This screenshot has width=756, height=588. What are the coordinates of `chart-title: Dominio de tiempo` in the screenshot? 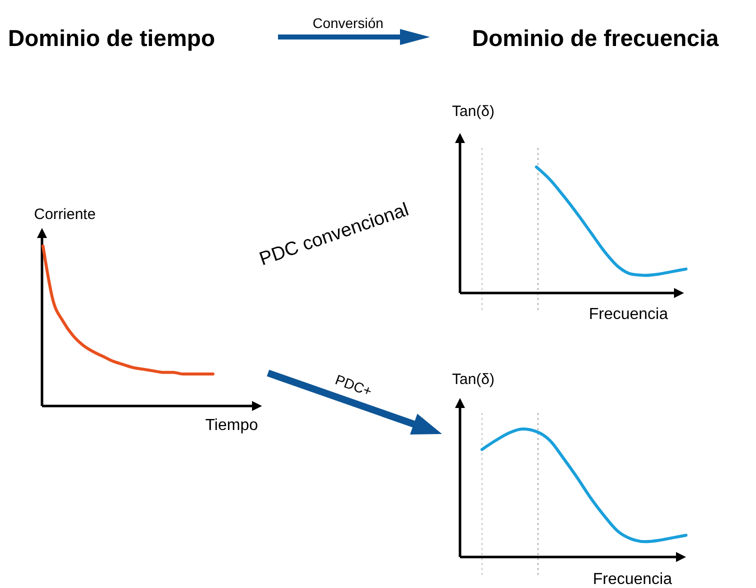 It's located at (111, 38).